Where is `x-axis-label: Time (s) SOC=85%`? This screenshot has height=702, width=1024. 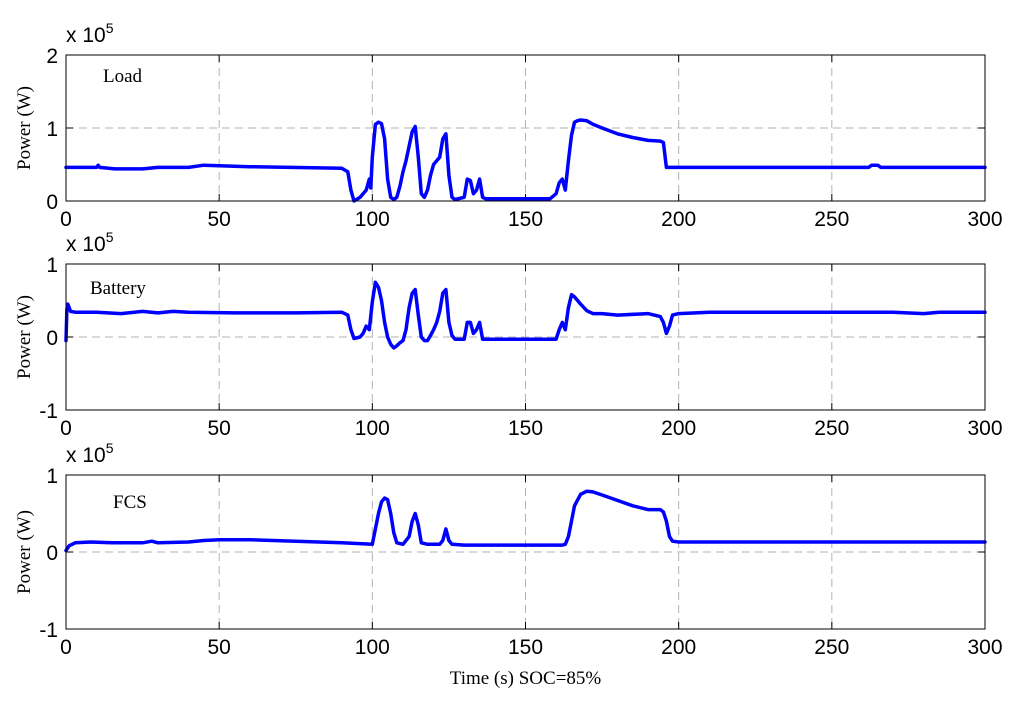
x-axis-label: Time (s) SOC=85% is located at coordinates (526, 678).